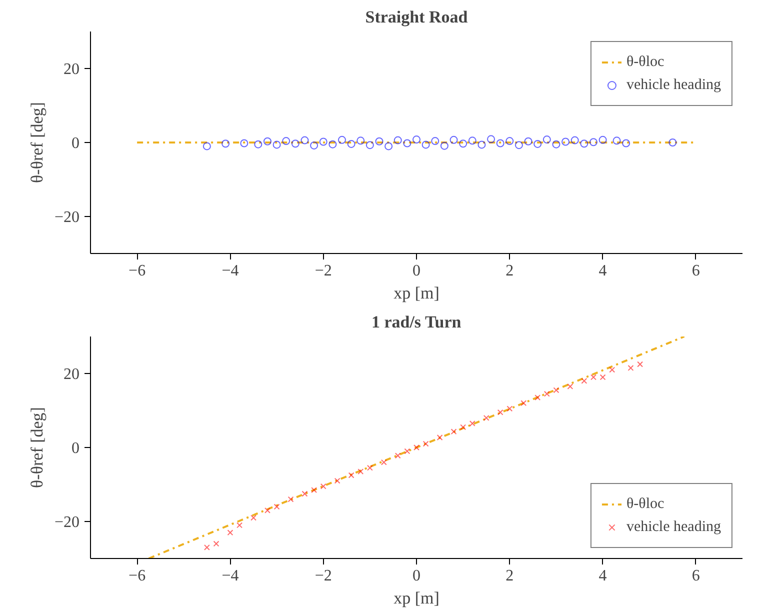  Describe the element at coordinates (416, 322) in the screenshot. I see `chart-title: 1 rad/s Turn` at that location.